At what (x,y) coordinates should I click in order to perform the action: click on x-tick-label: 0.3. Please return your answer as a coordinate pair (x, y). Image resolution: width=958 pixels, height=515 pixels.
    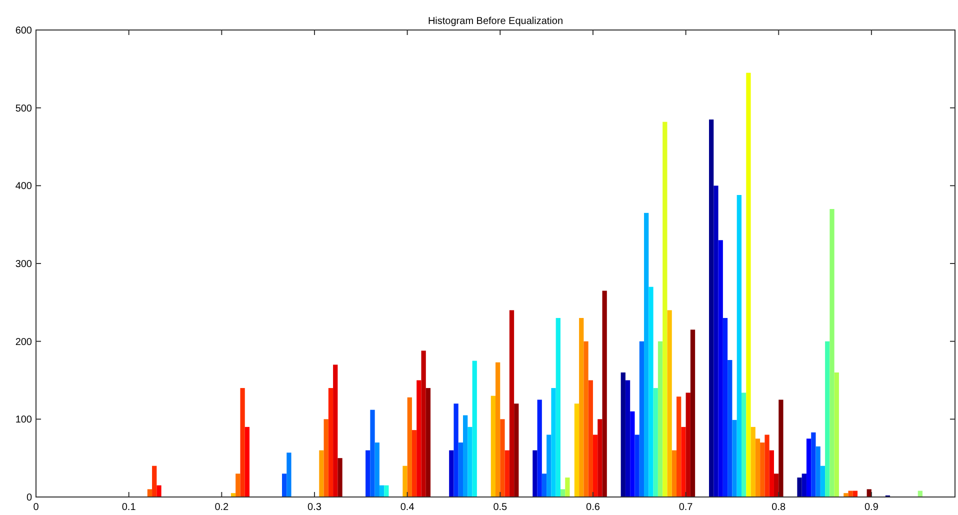
    Looking at the image, I should click on (315, 507).